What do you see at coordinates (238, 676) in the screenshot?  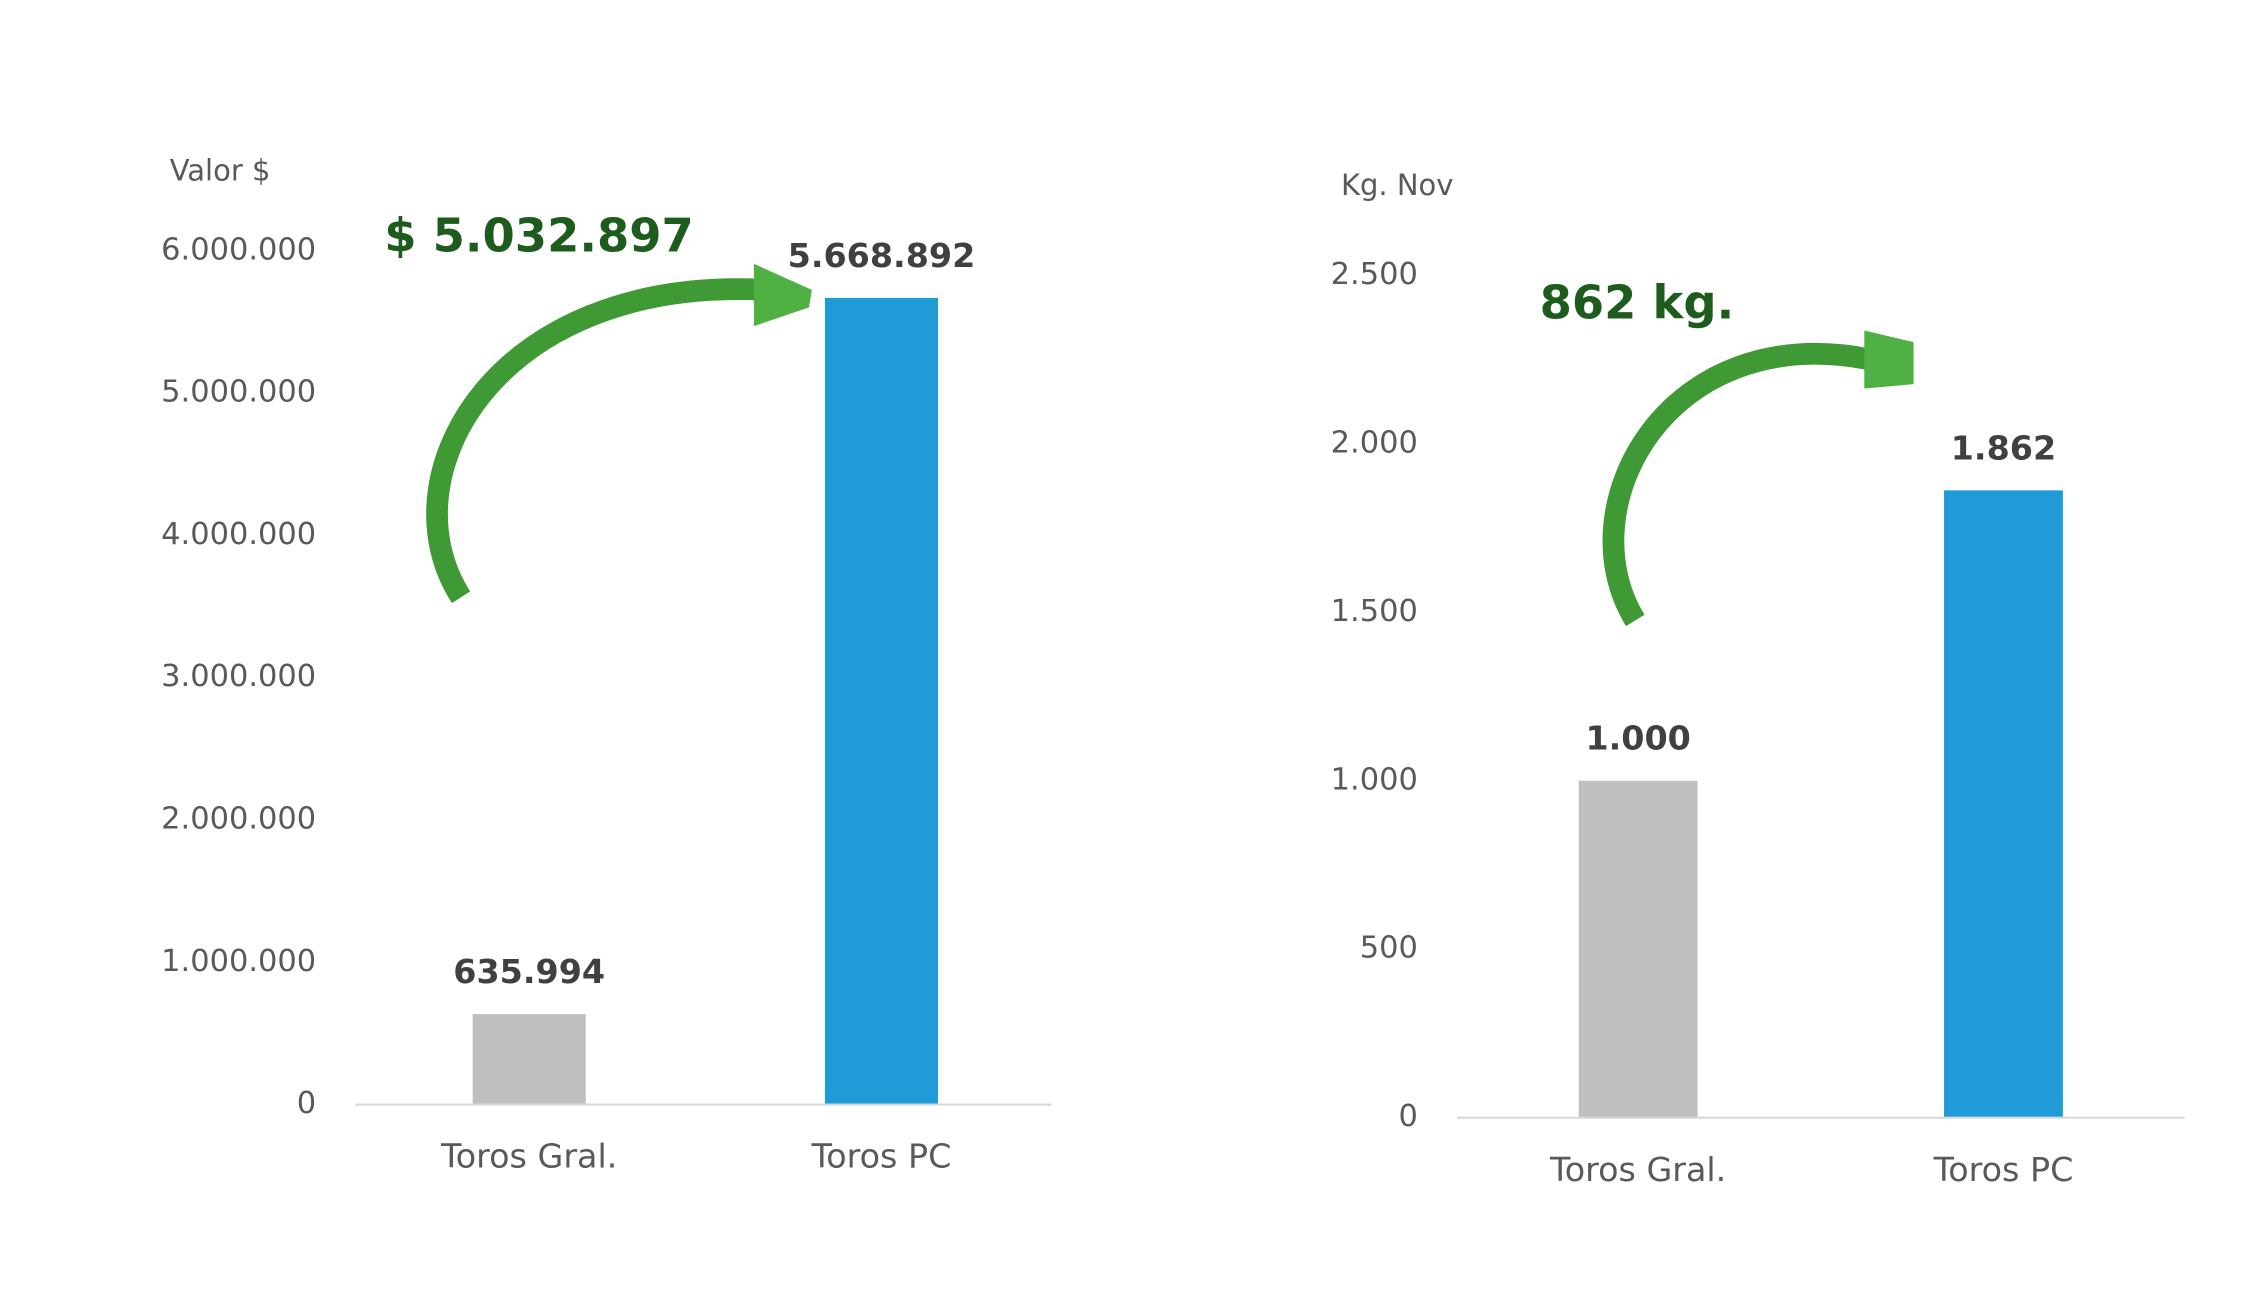 I see `y-tick-label: 3.000.000` at bounding box center [238, 676].